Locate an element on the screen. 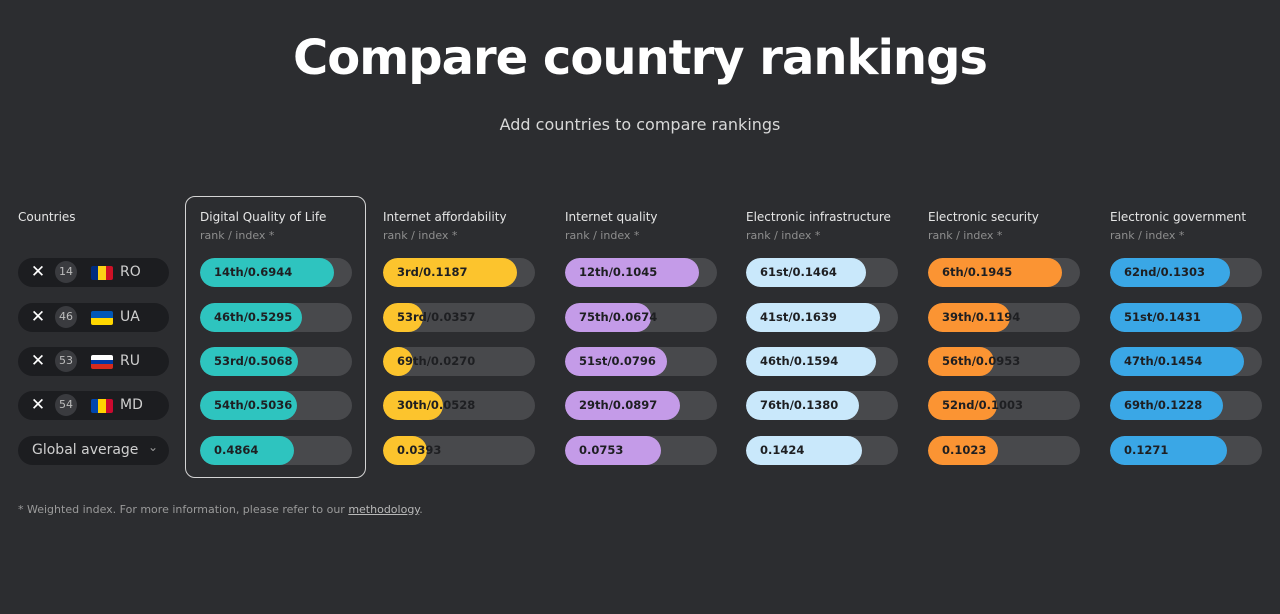 The width and height of the screenshot is (1280, 614). methodology-link: methodology is located at coordinates (384, 509).